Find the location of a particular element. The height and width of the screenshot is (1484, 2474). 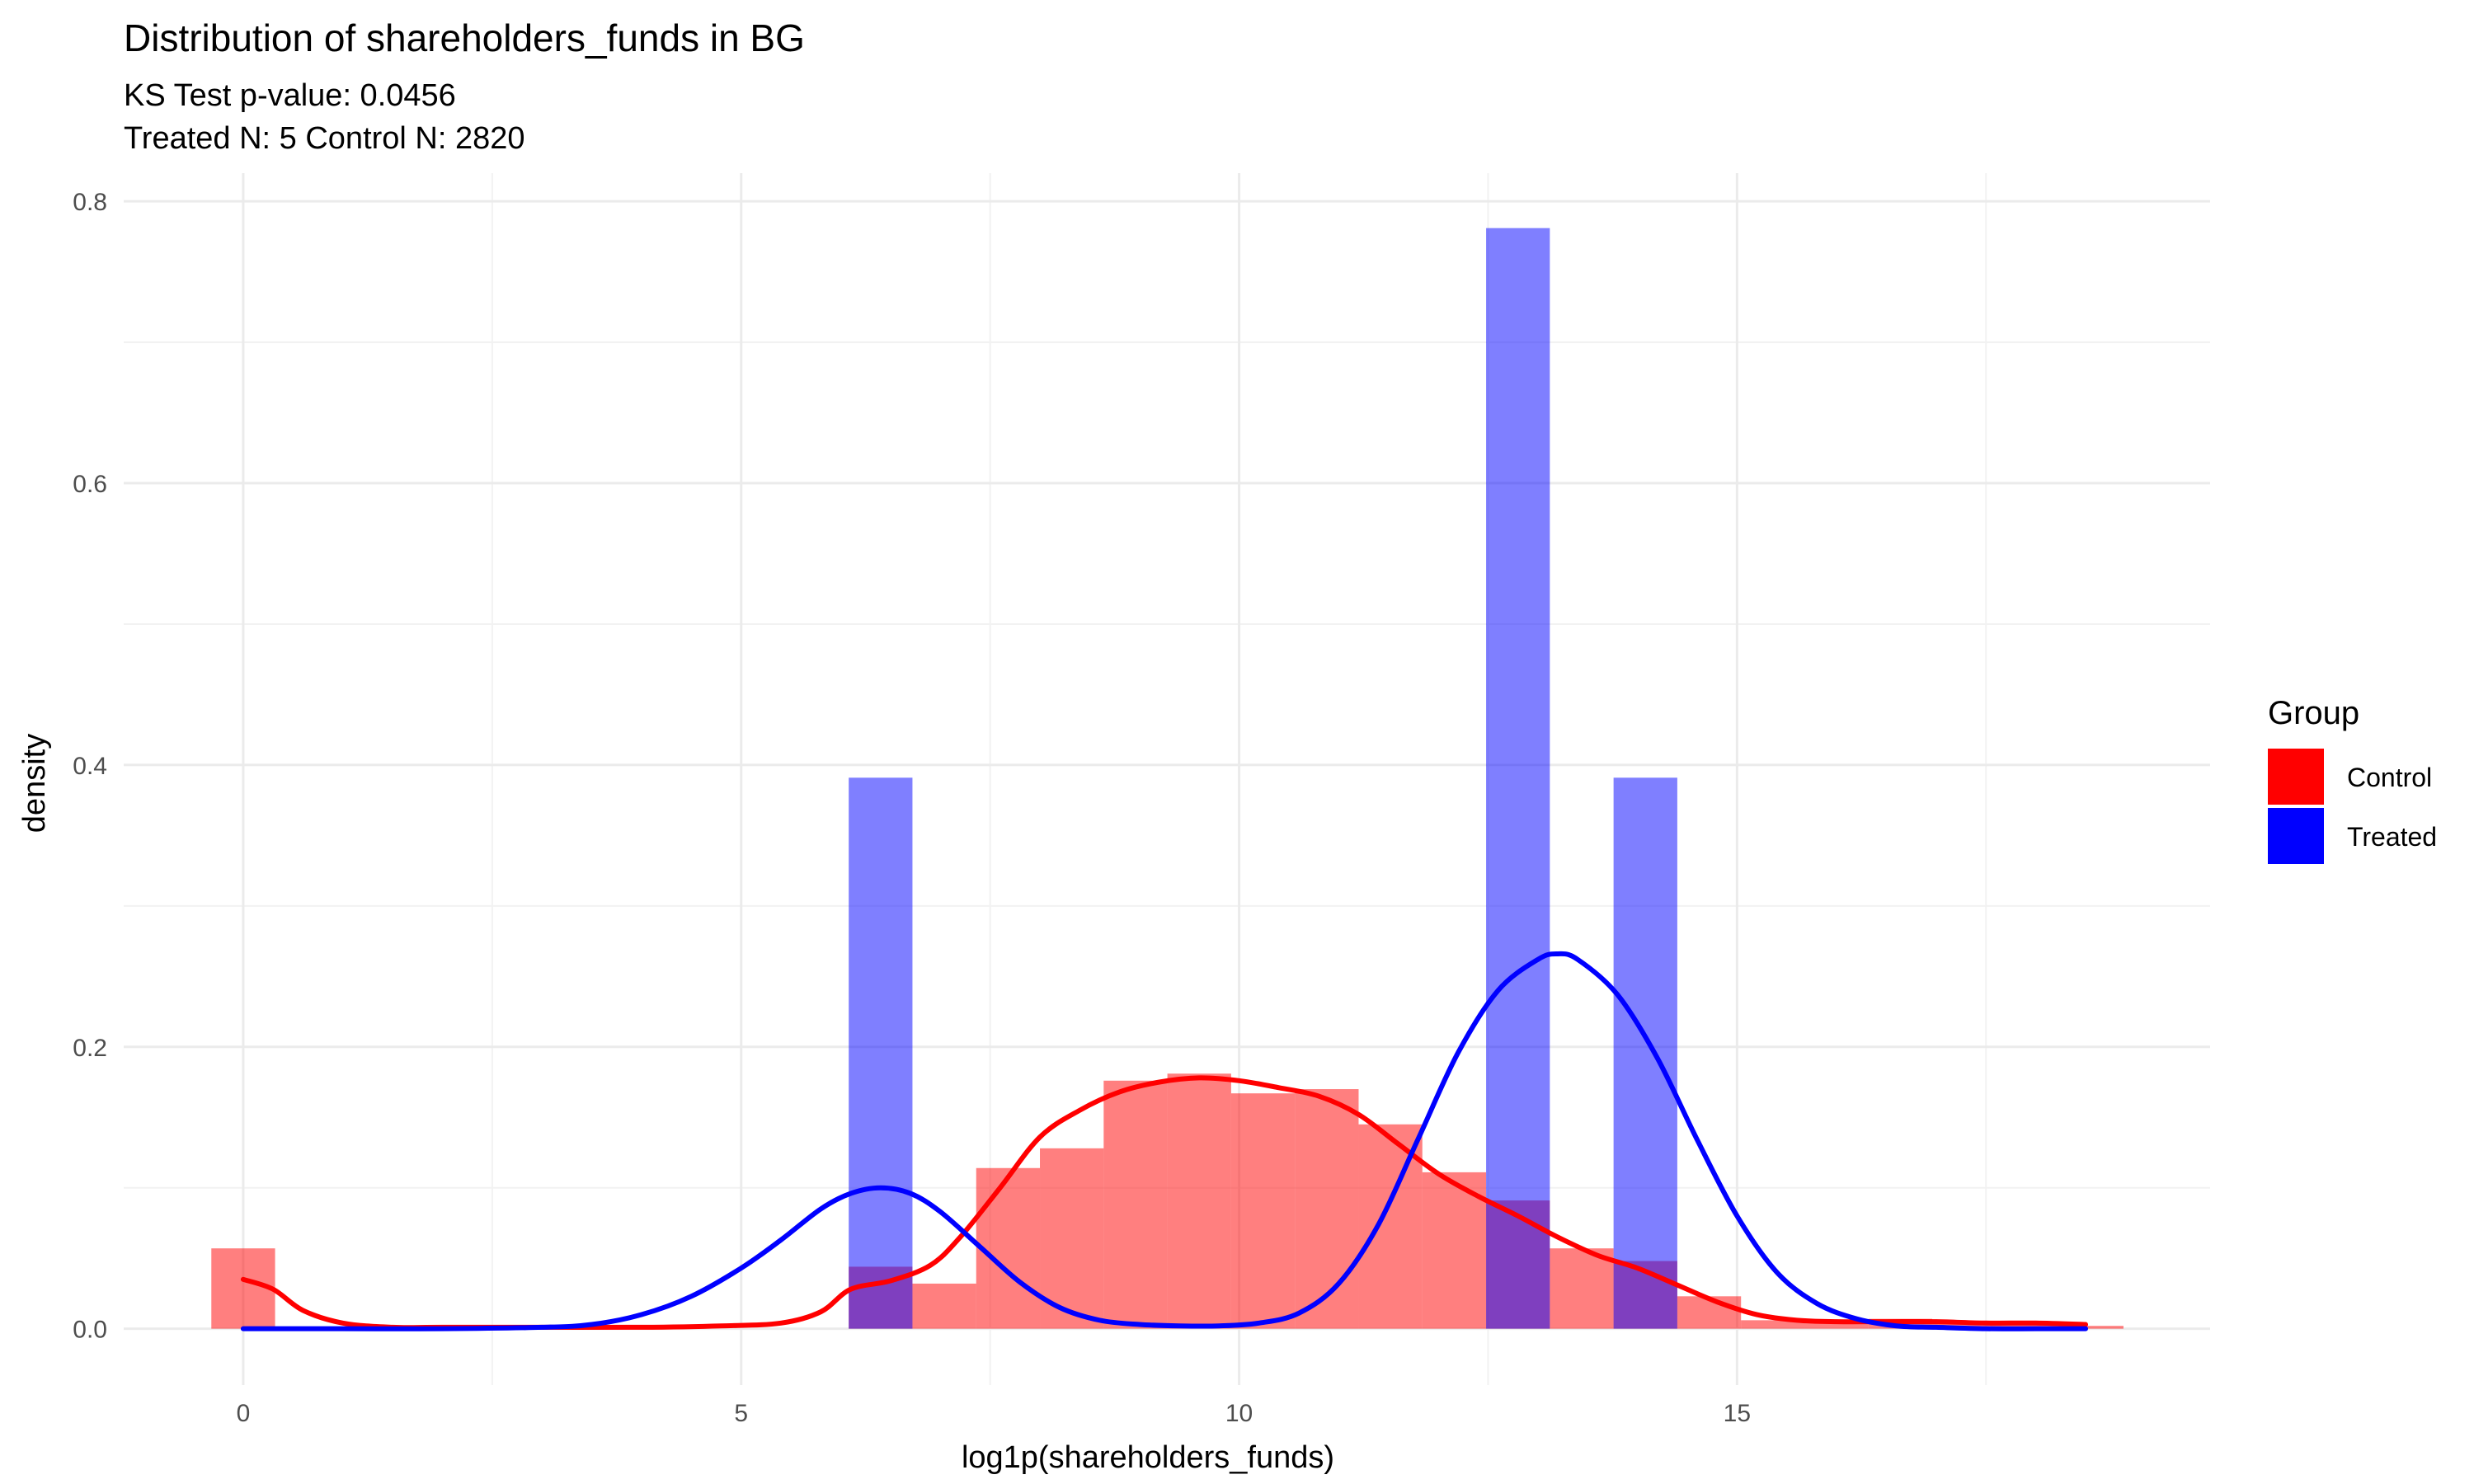

y-axis-tick-labels: 0.0 0.2 0.4 0.6 0.8 is located at coordinates (90, 766).